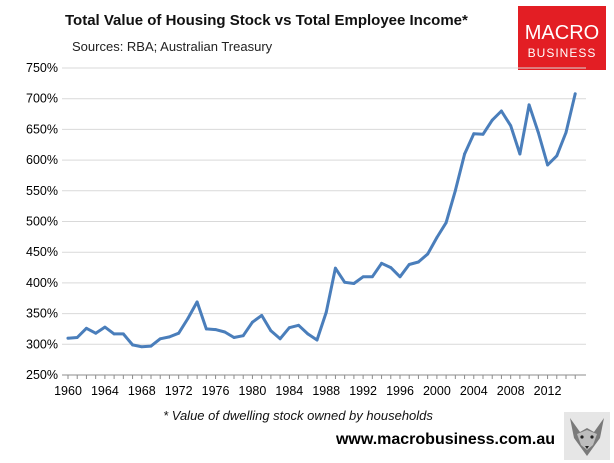 The height and width of the screenshot is (463, 614). What do you see at coordinates (179, 391) in the screenshot?
I see `x-tick-label: 1972` at bounding box center [179, 391].